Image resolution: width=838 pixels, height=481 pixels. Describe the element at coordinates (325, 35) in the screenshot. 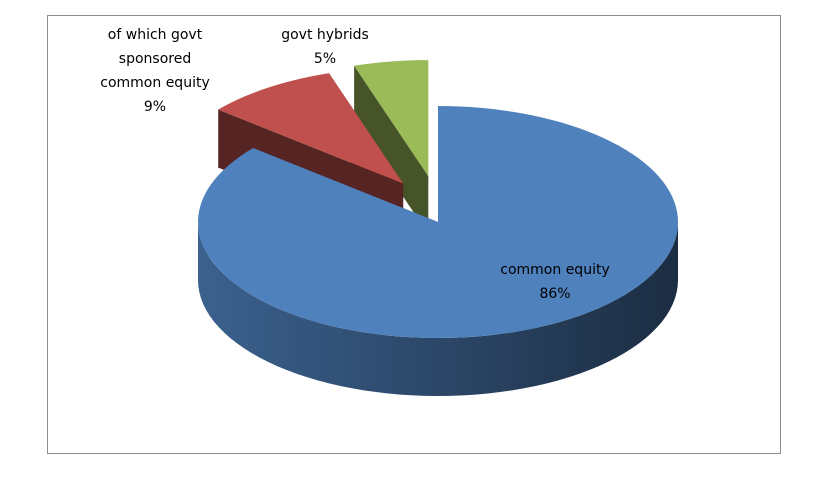

I see `category-label: govt hybrids` at that location.